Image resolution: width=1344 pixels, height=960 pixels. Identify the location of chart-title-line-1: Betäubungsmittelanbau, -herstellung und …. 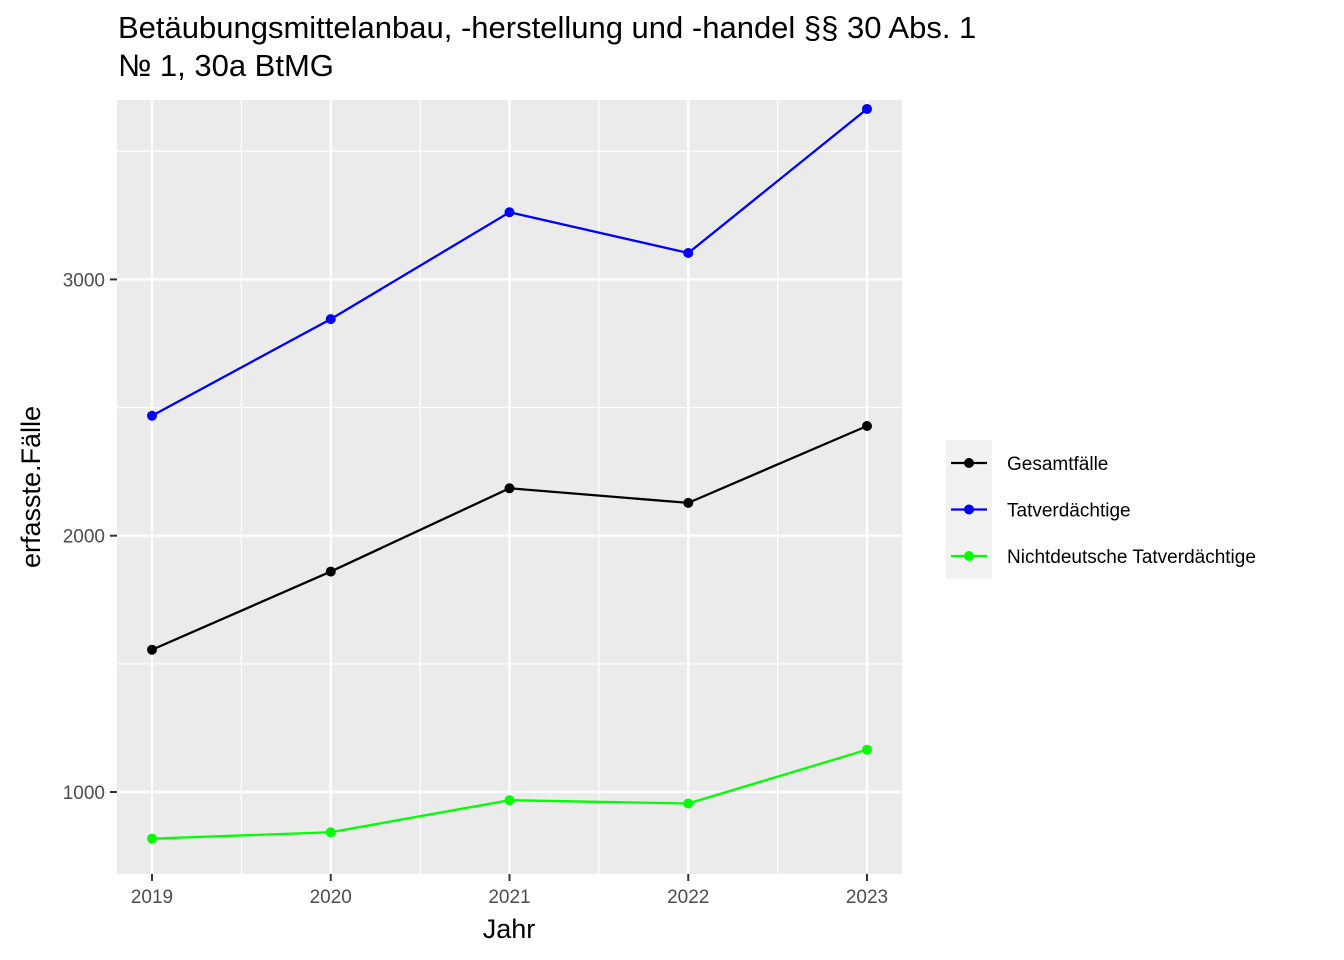
(547, 27).